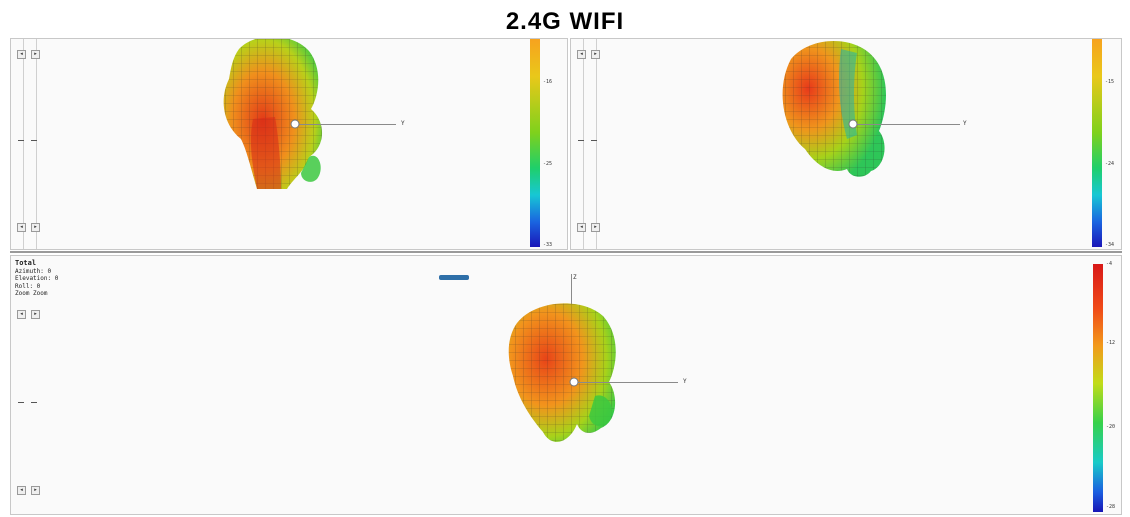 Image resolution: width=1130 pixels, height=517 pixels. I want to click on colorbar-tick: -12, so click(1111, 343).